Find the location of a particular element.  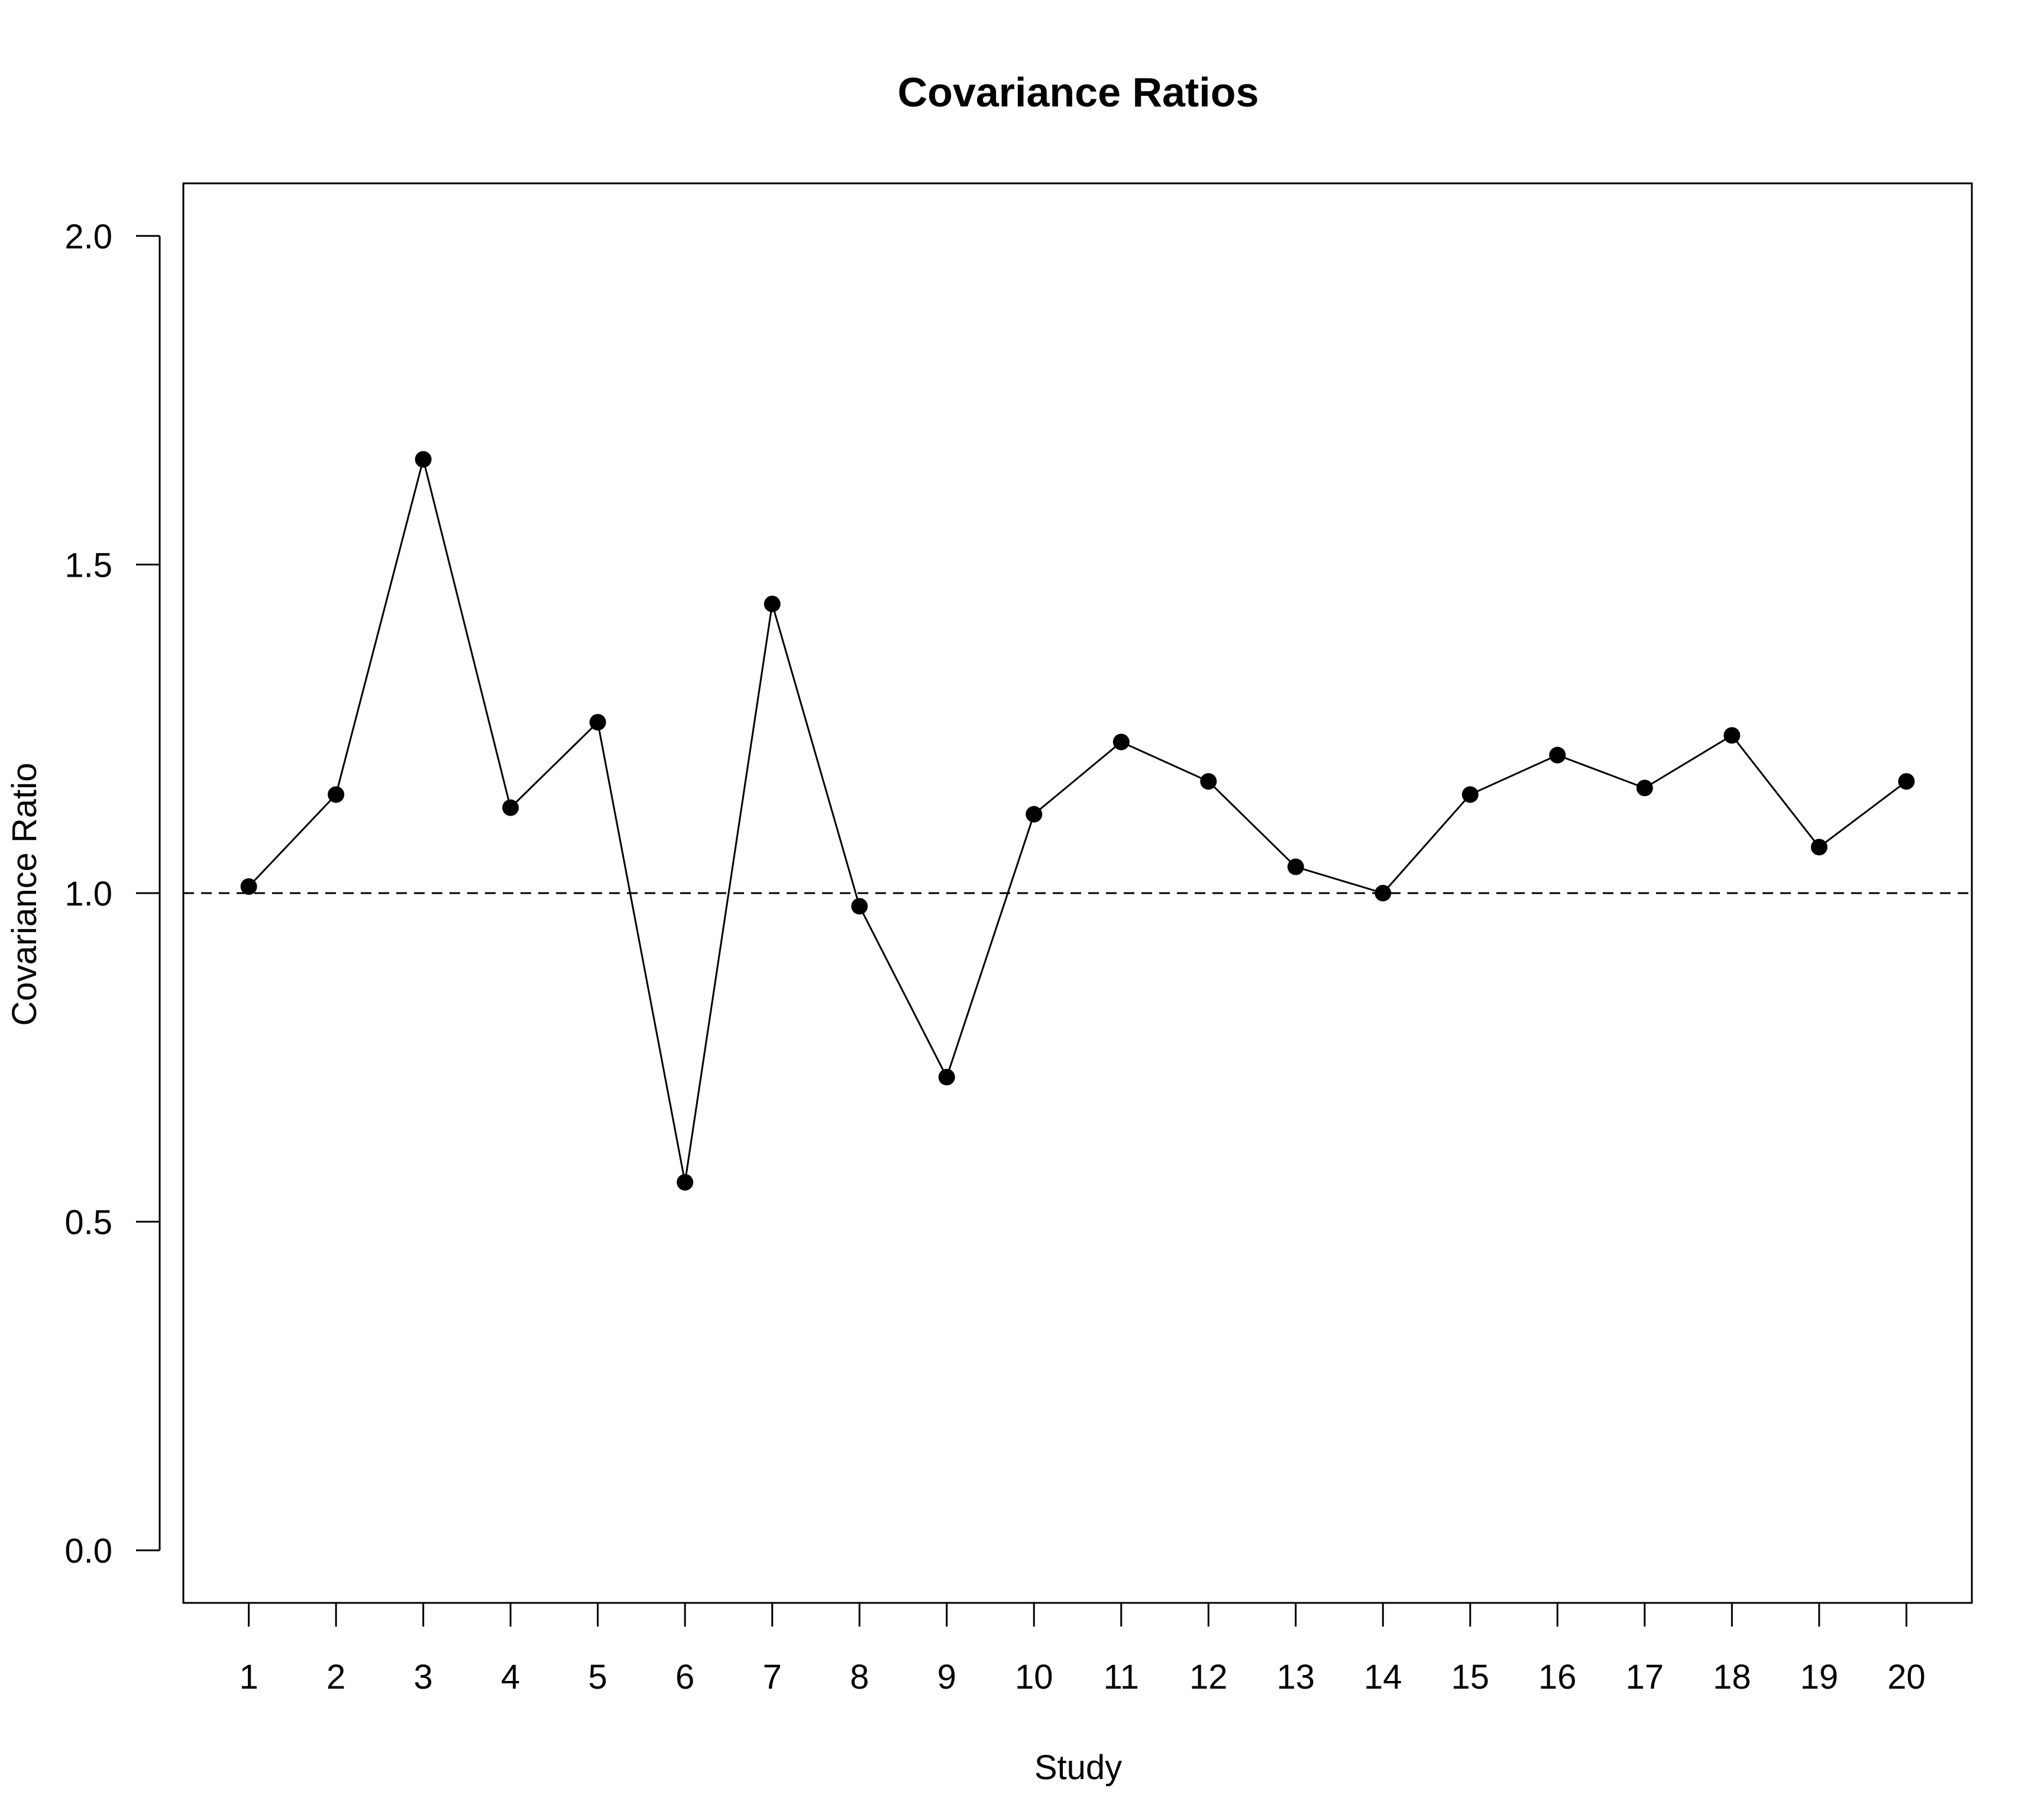

x-tick-label: 14 is located at coordinates (1383, 1677).